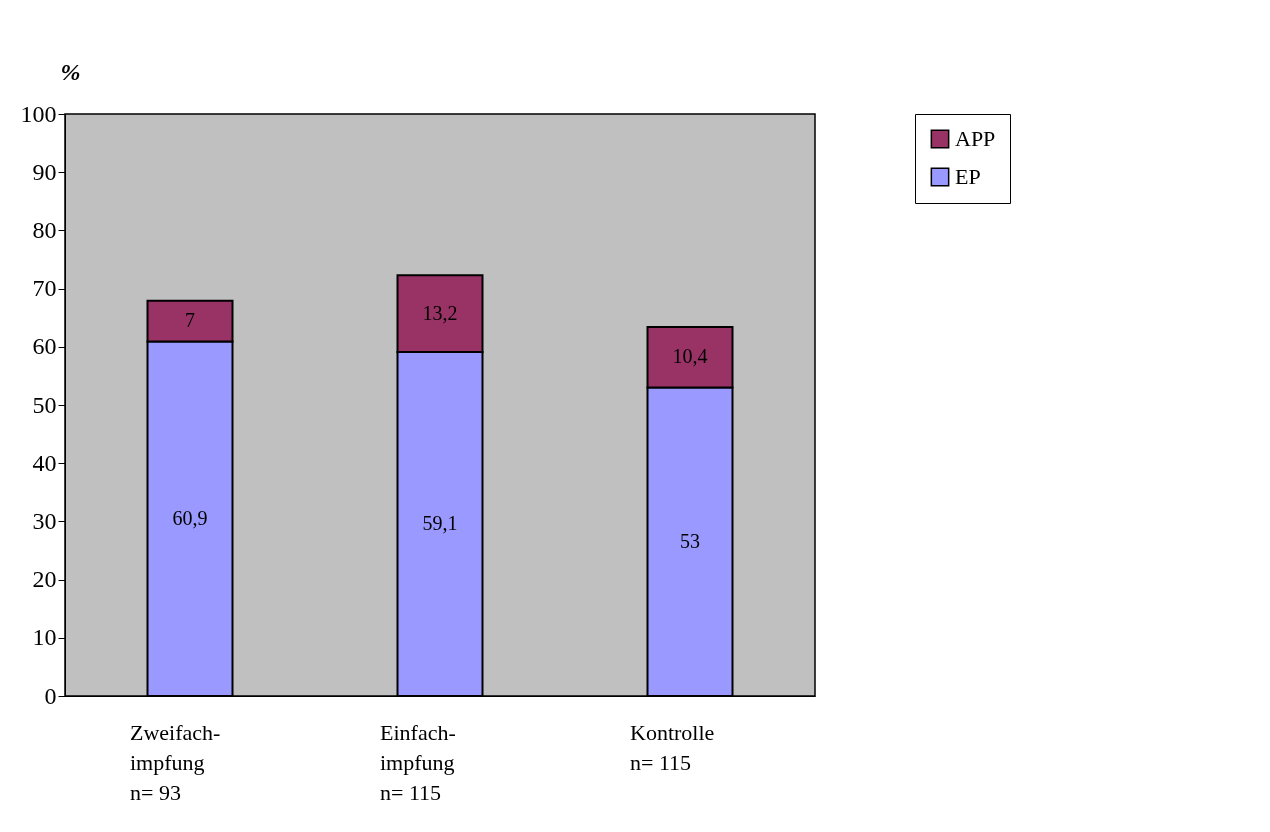 The width and height of the screenshot is (1270, 832). What do you see at coordinates (968, 176) in the screenshot?
I see `legend-label: EP` at bounding box center [968, 176].